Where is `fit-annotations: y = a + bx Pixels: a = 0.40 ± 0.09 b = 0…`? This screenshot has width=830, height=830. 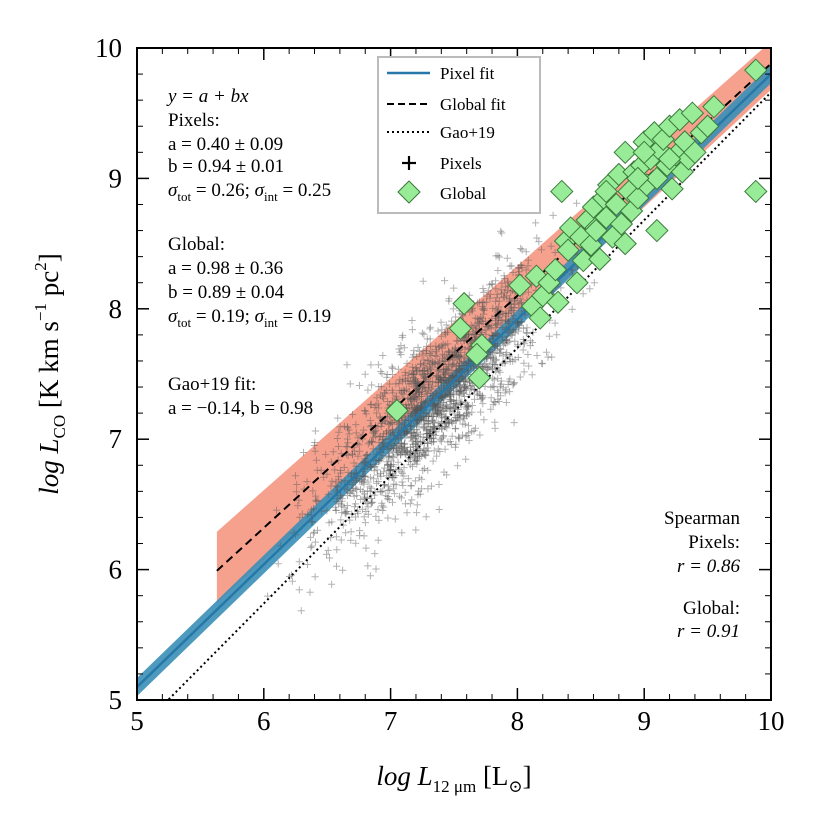
fit-annotations: y = a + bx Pixels: a = 0.40 ± 0.09 b = 0… is located at coordinates (248, 252).